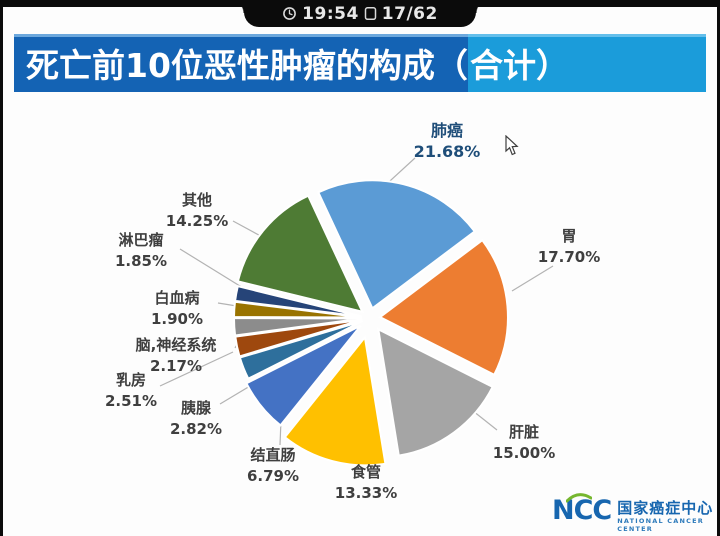 Image resolution: width=720 pixels, height=536 pixels. I want to click on slice-label-name: 食管, so click(366, 472).